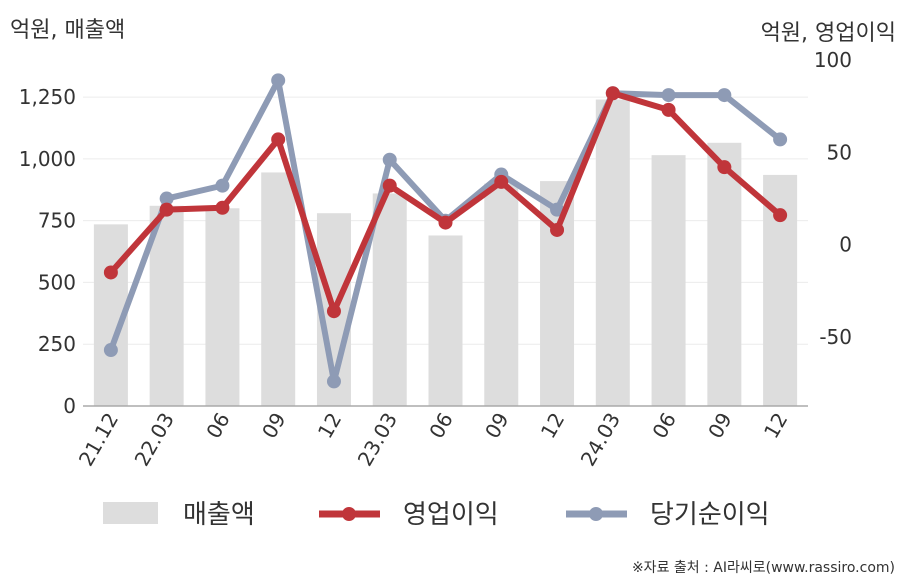 The width and height of the screenshot is (908, 580). I want to click on left-tick-label-2: 500, so click(57, 282).